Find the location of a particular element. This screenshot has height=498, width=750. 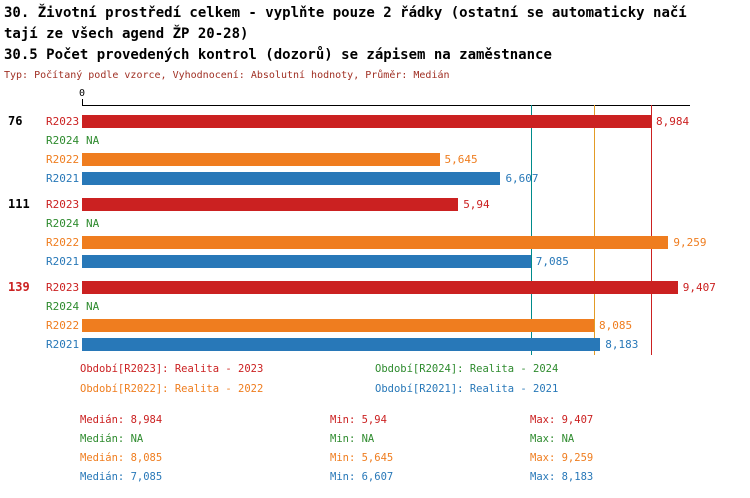

stat-median: Medián: 8,984 is located at coordinates (121, 420).